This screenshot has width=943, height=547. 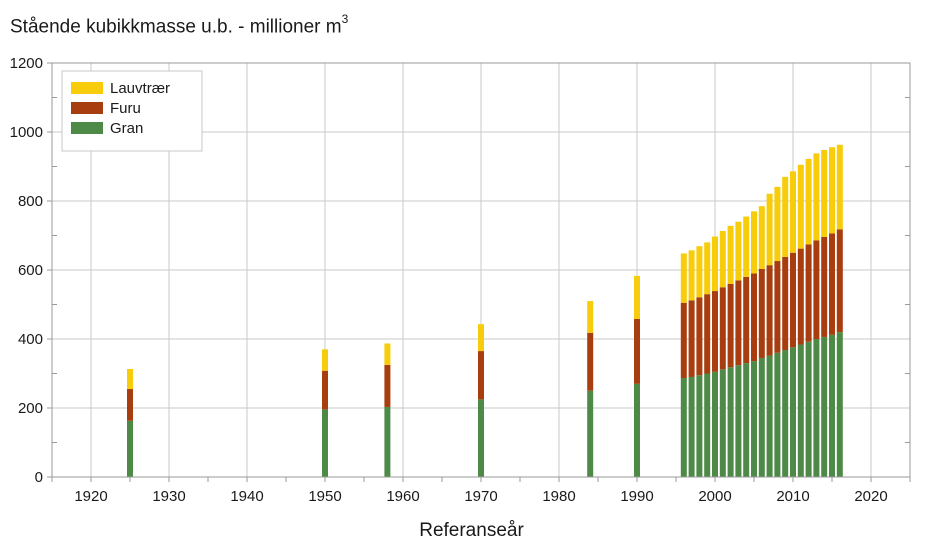 What do you see at coordinates (30, 270) in the screenshot?
I see `y-tick-label: 600` at bounding box center [30, 270].